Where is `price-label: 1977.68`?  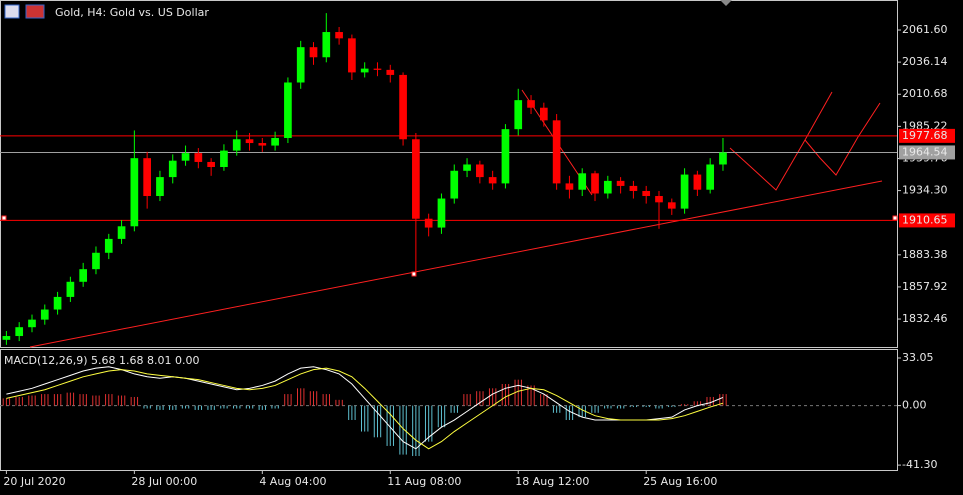
price-label: 1977.68 is located at coordinates (925, 135).